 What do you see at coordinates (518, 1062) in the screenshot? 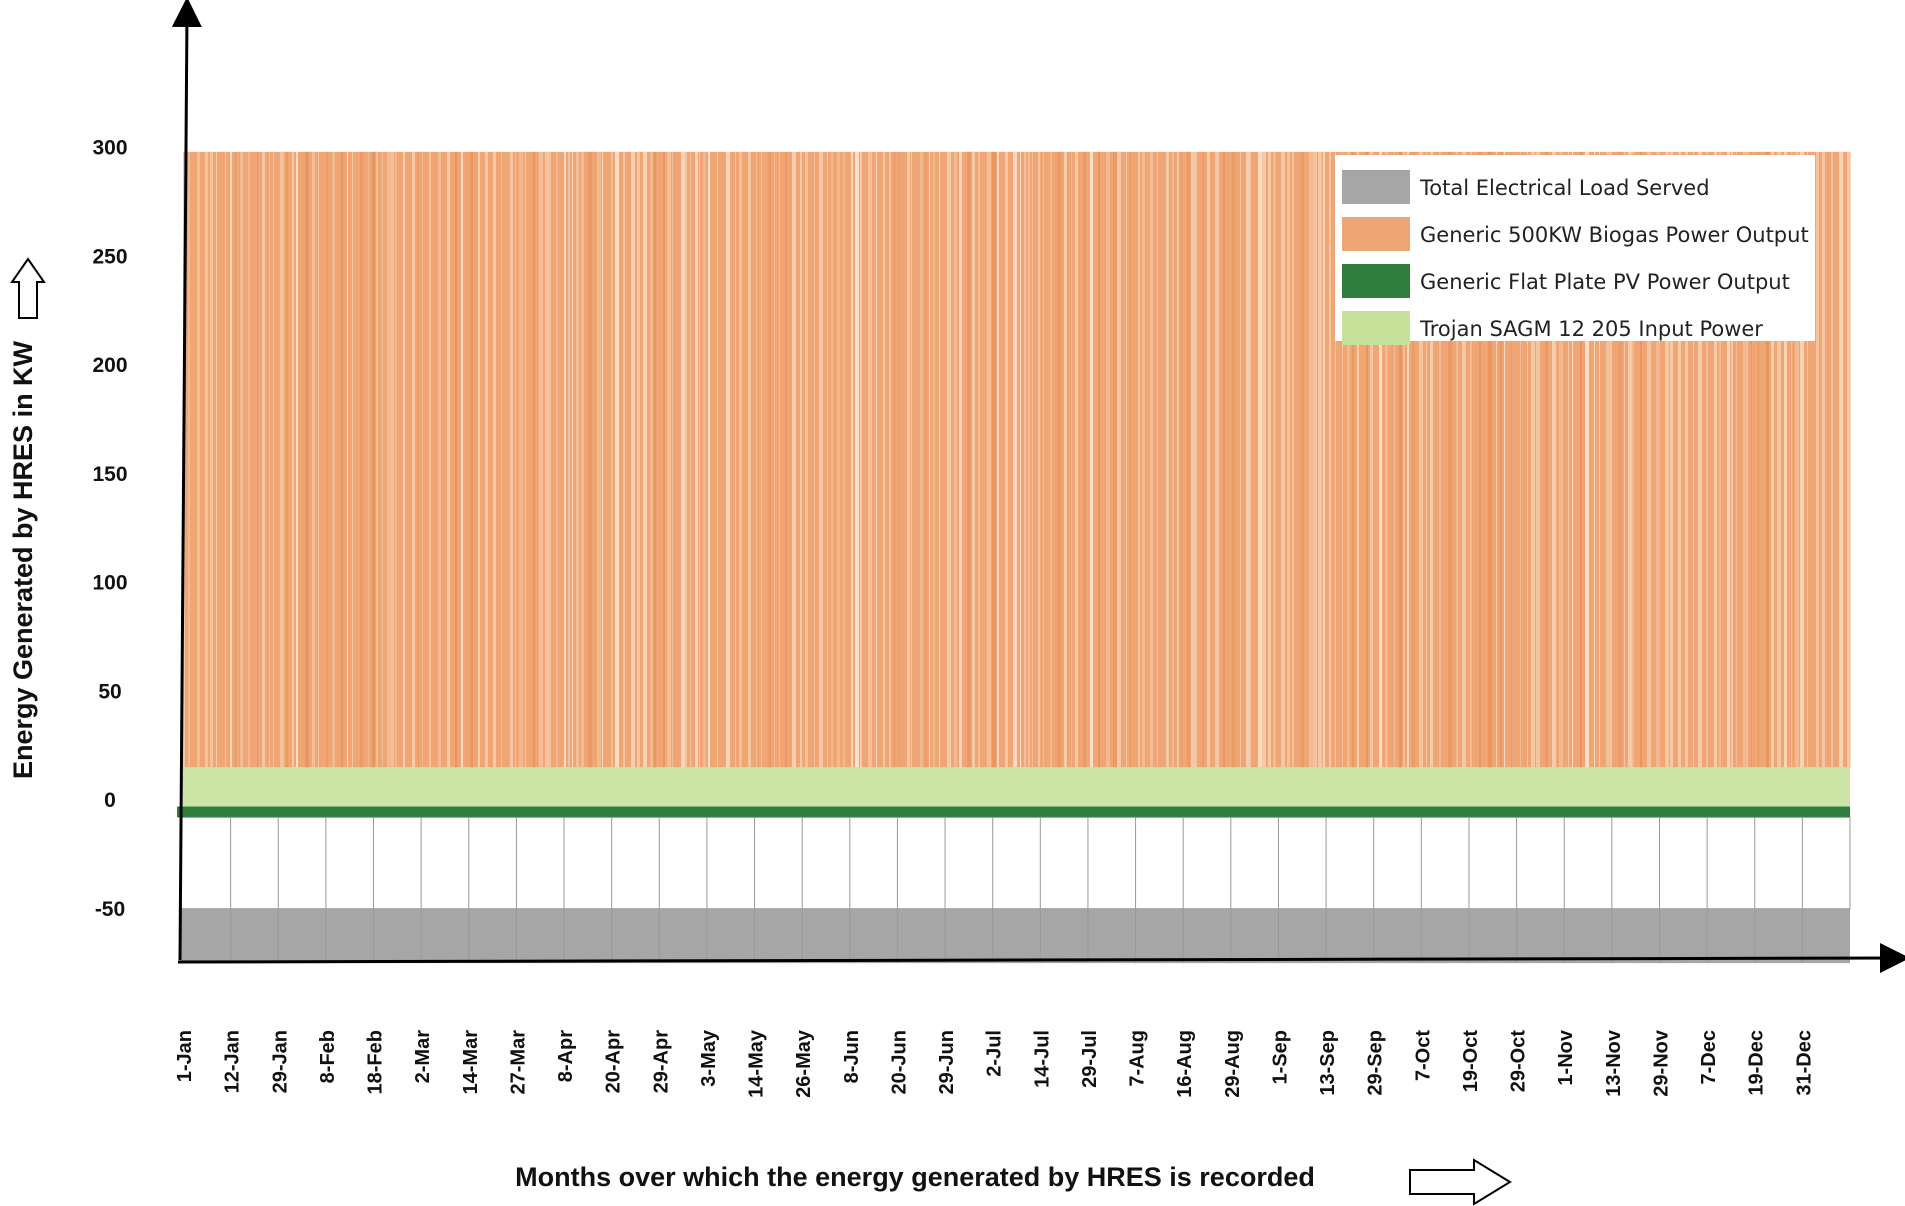
I see `x-tick-label: 27-Mar` at bounding box center [518, 1062].